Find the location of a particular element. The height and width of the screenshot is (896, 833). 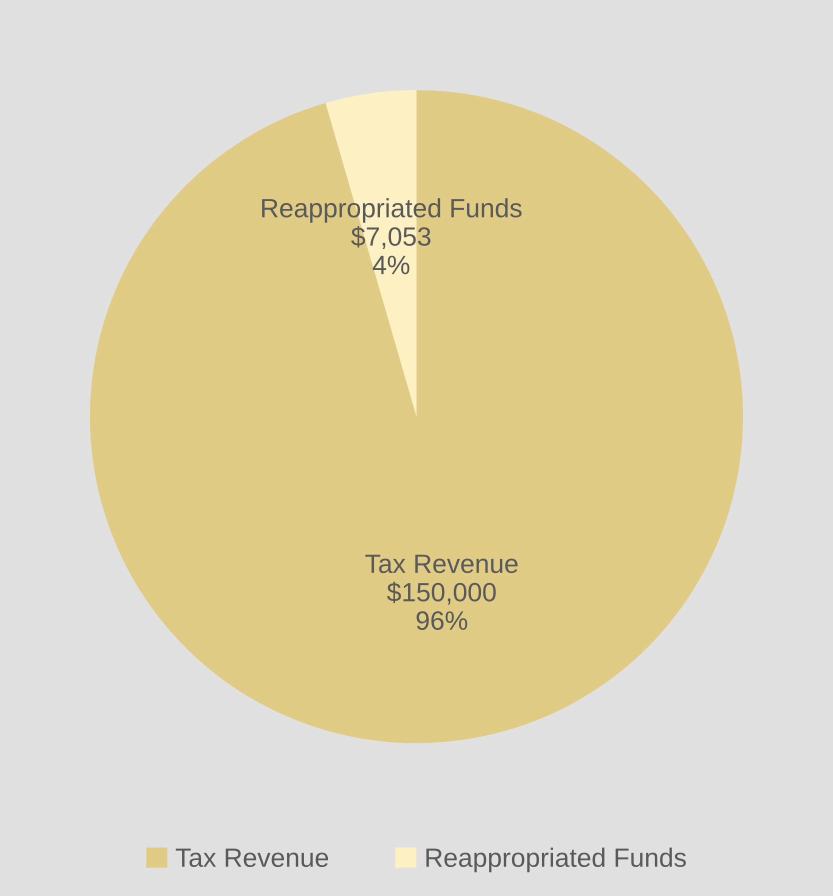

data-label: $150,000 96% is located at coordinates (441, 606).